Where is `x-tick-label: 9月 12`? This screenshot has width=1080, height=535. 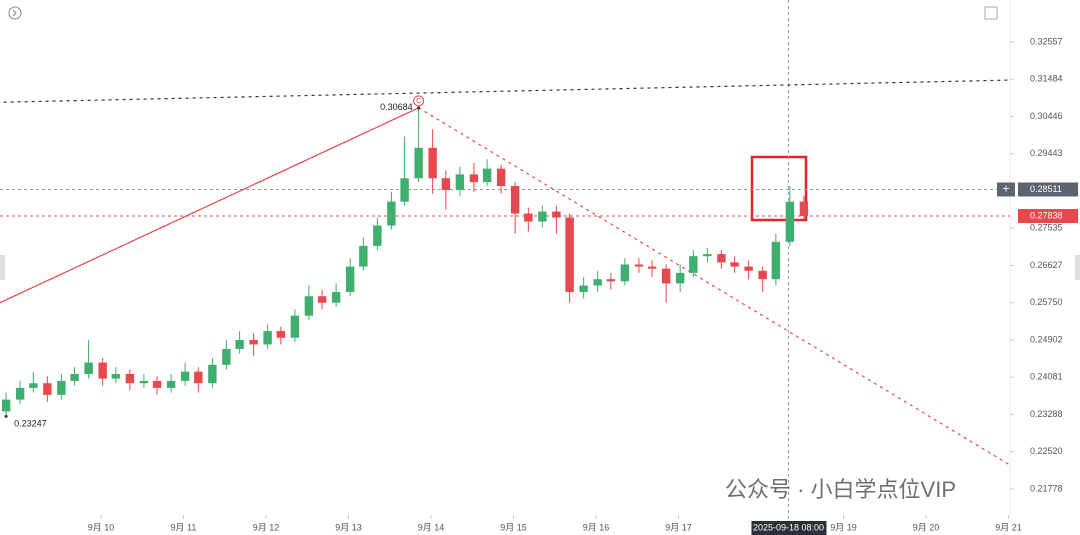 x-tick-label: 9月 12 is located at coordinates (266, 527).